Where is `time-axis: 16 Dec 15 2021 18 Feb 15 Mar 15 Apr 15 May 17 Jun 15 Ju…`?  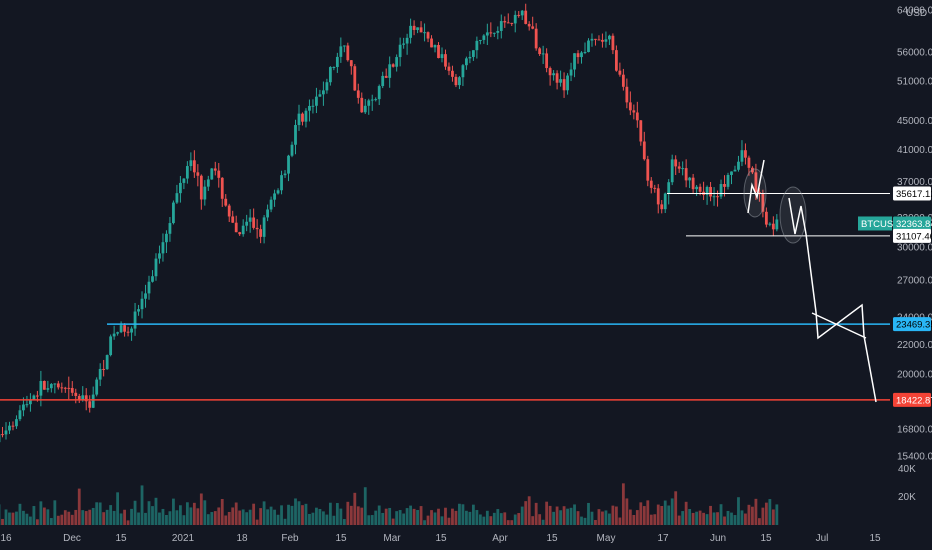 time-axis: 16 Dec 15 2021 18 Feb 15 Mar 15 Apr 15 May 17 Jun 15 Ju… is located at coordinates (440, 538).